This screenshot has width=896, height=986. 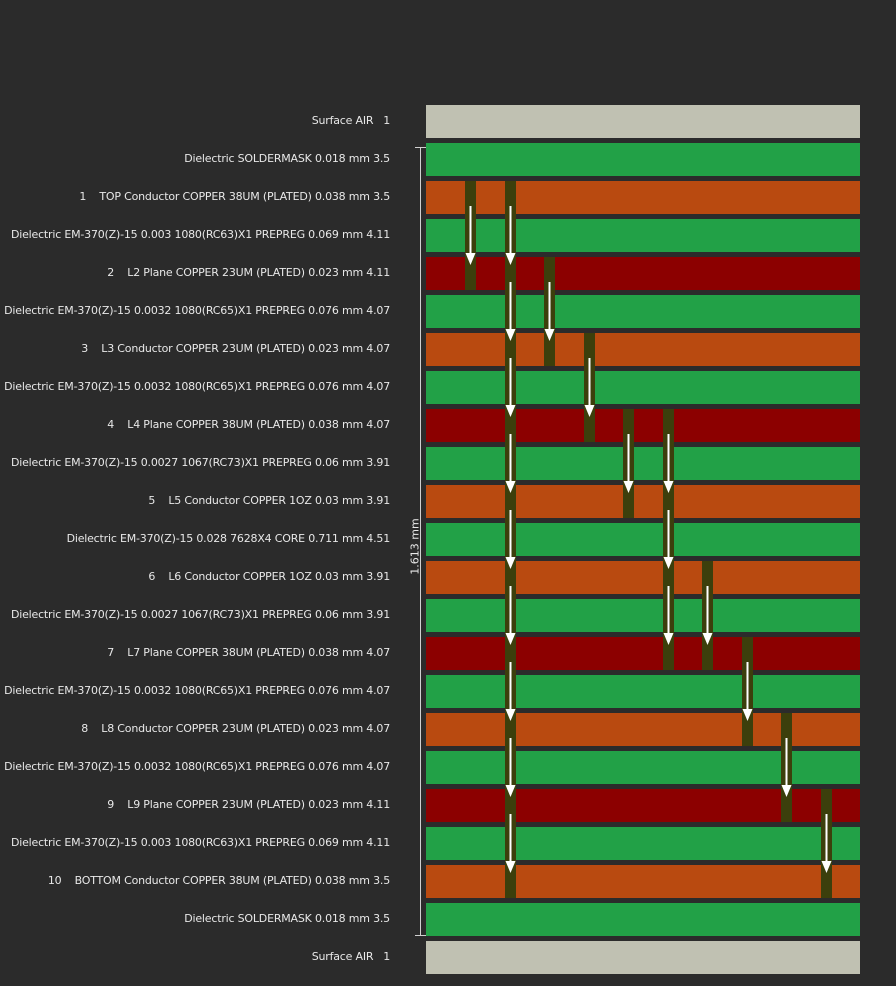 What do you see at coordinates (269, 576) in the screenshot?
I see `layer-label: 6 L6 Conductor COPPER 1OZ 0.03 mm 3.91` at bounding box center [269, 576].